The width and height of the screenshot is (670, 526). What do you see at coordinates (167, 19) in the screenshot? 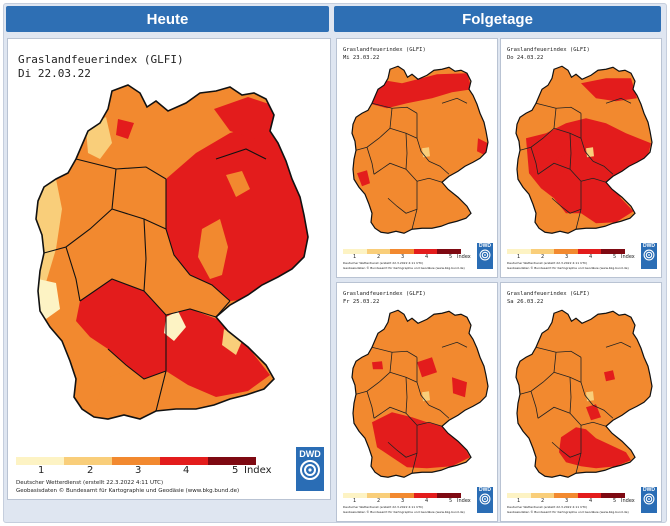
I see `header-today: Heute` at bounding box center [167, 19].